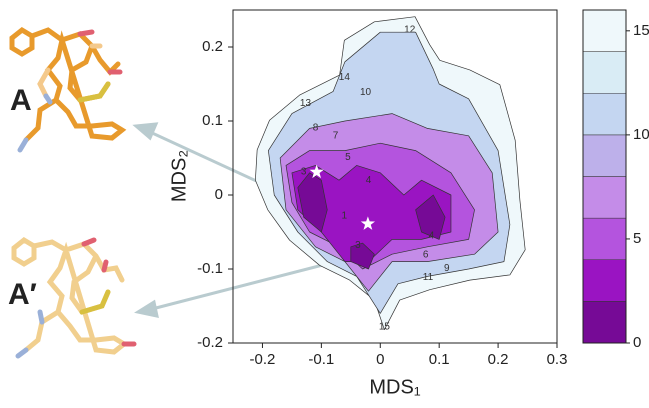 The height and width of the screenshot is (408, 649). Describe the element at coordinates (306, 103) in the screenshot. I see `contour-label: 13` at that location.